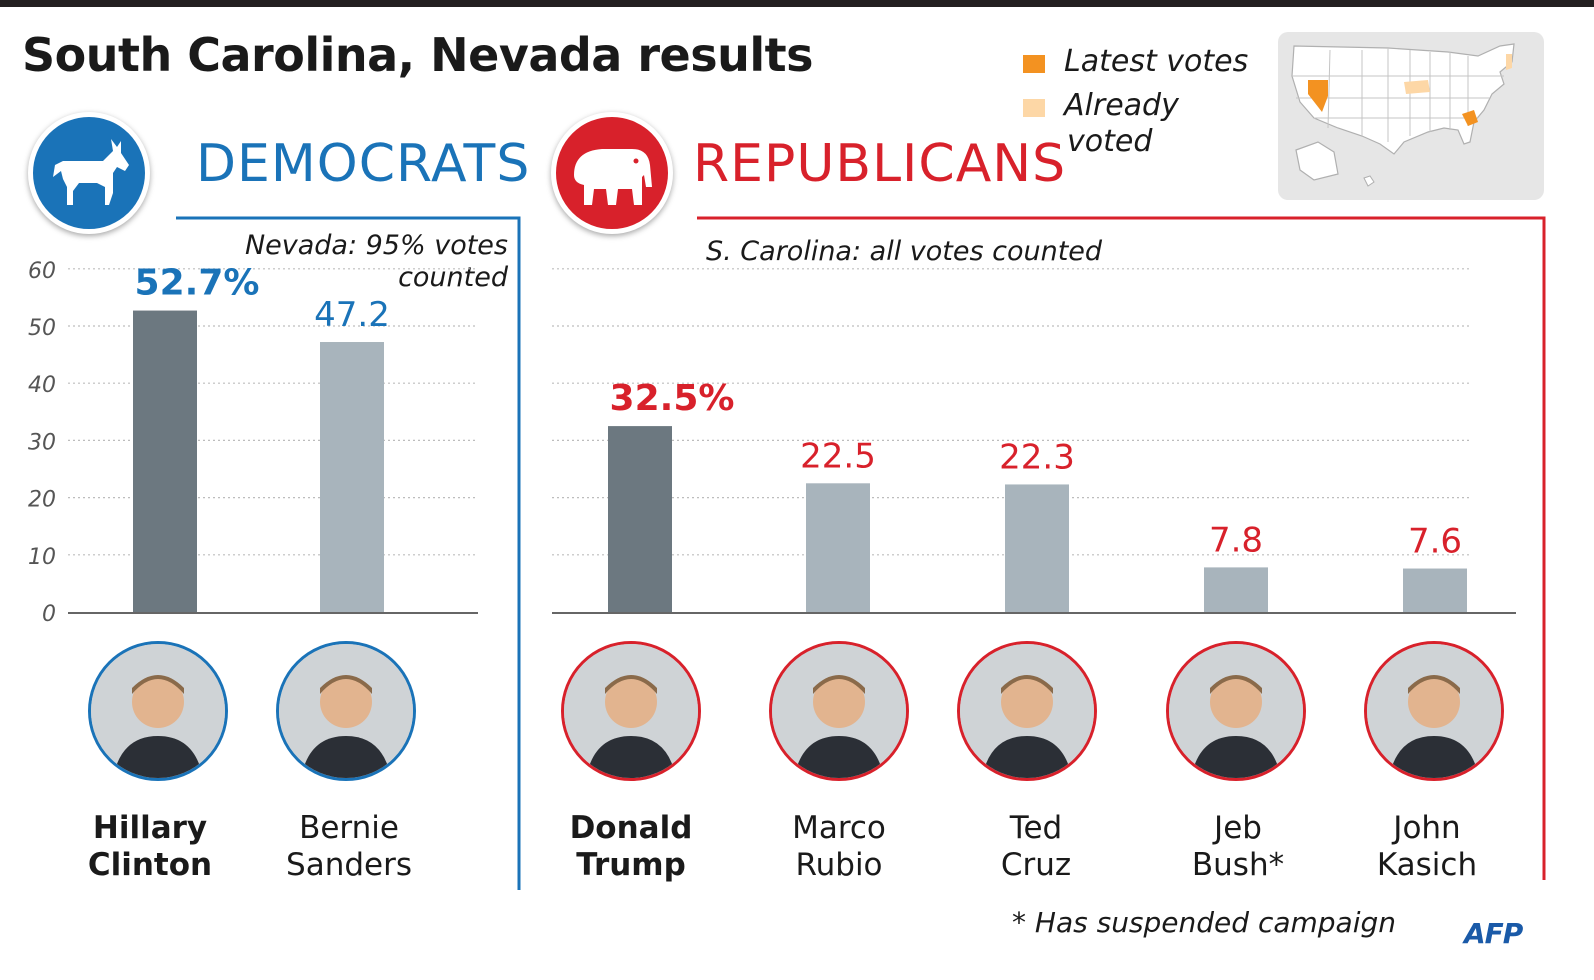 This screenshot has width=1594, height=980. I want to click on legend-already-label: Already, so click(1121, 105).